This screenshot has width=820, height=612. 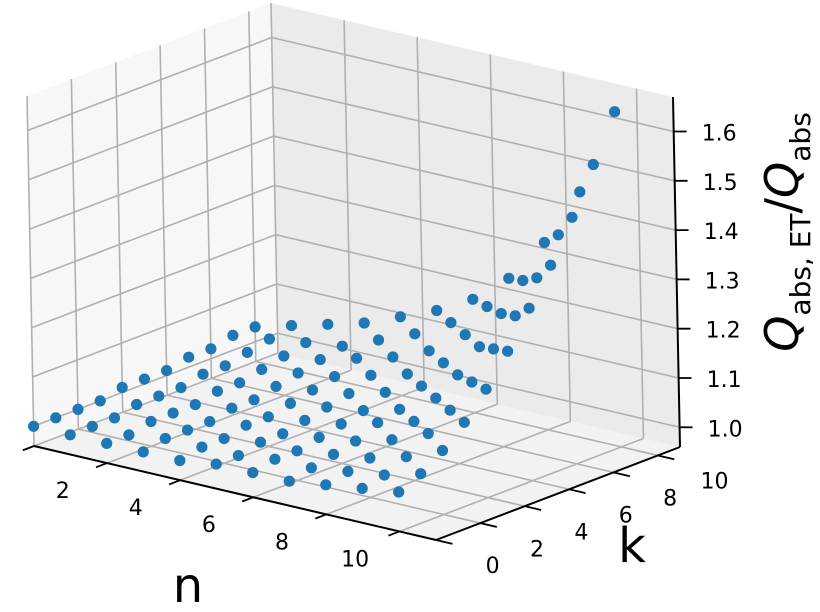 I want to click on y-tick-label: 4, so click(x=581, y=532).